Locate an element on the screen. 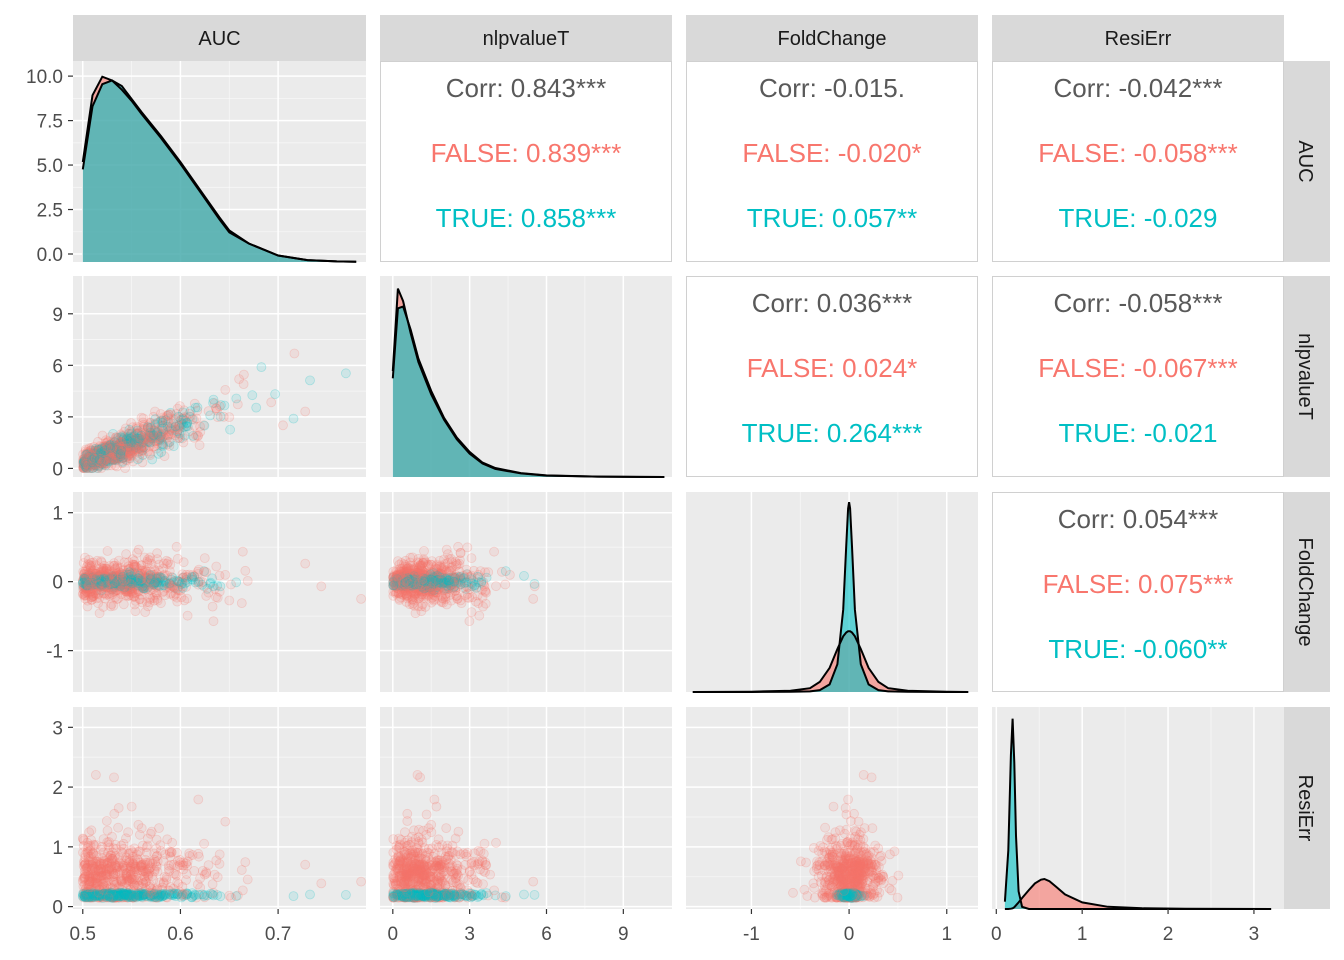 This screenshot has height=960, width=1344. strip-top-AUC is located at coordinates (219, 38).